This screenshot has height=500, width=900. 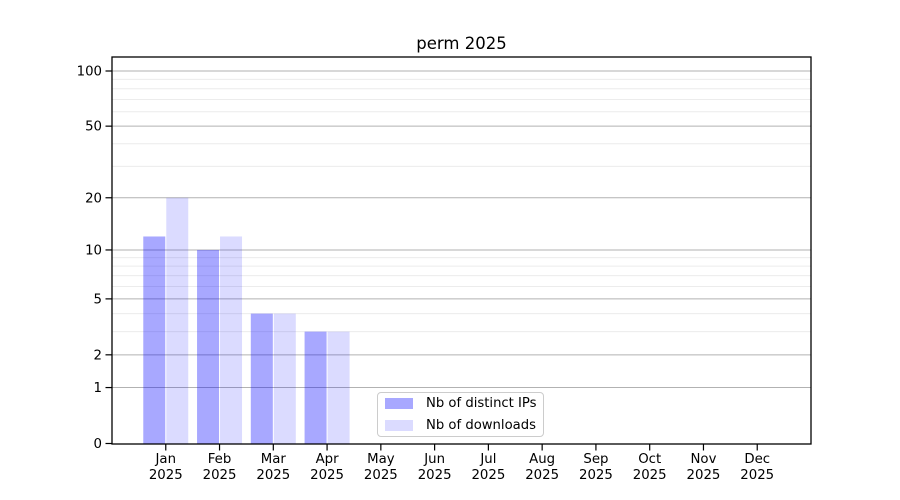 I want to click on x-tick-month: Feb, so click(x=220, y=459).